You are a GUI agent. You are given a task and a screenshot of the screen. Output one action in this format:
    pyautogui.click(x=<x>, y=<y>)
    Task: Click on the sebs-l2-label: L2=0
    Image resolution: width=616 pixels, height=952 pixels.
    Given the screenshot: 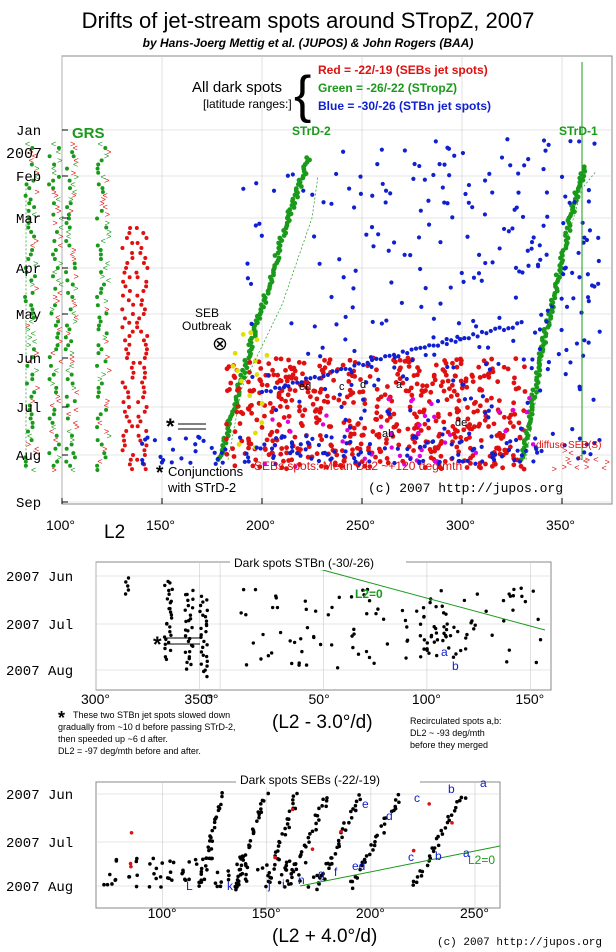 What is the action you would take?
    pyautogui.click(x=481, y=860)
    